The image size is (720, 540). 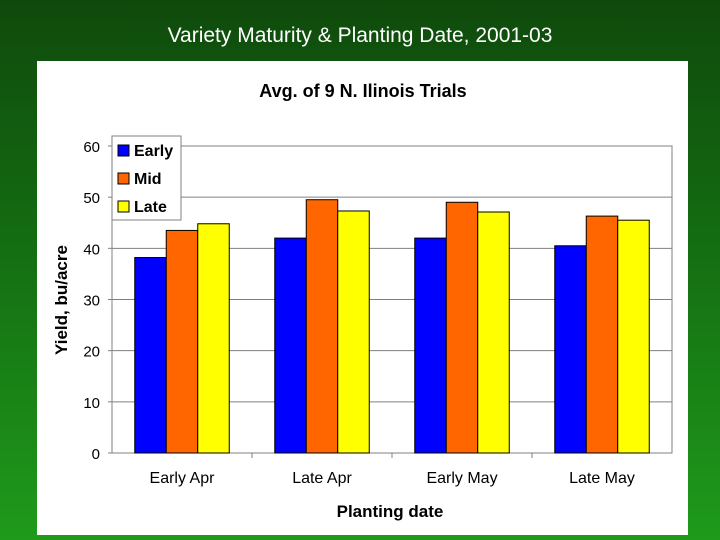 I want to click on x-axis-label: Planting date, so click(x=390, y=511).